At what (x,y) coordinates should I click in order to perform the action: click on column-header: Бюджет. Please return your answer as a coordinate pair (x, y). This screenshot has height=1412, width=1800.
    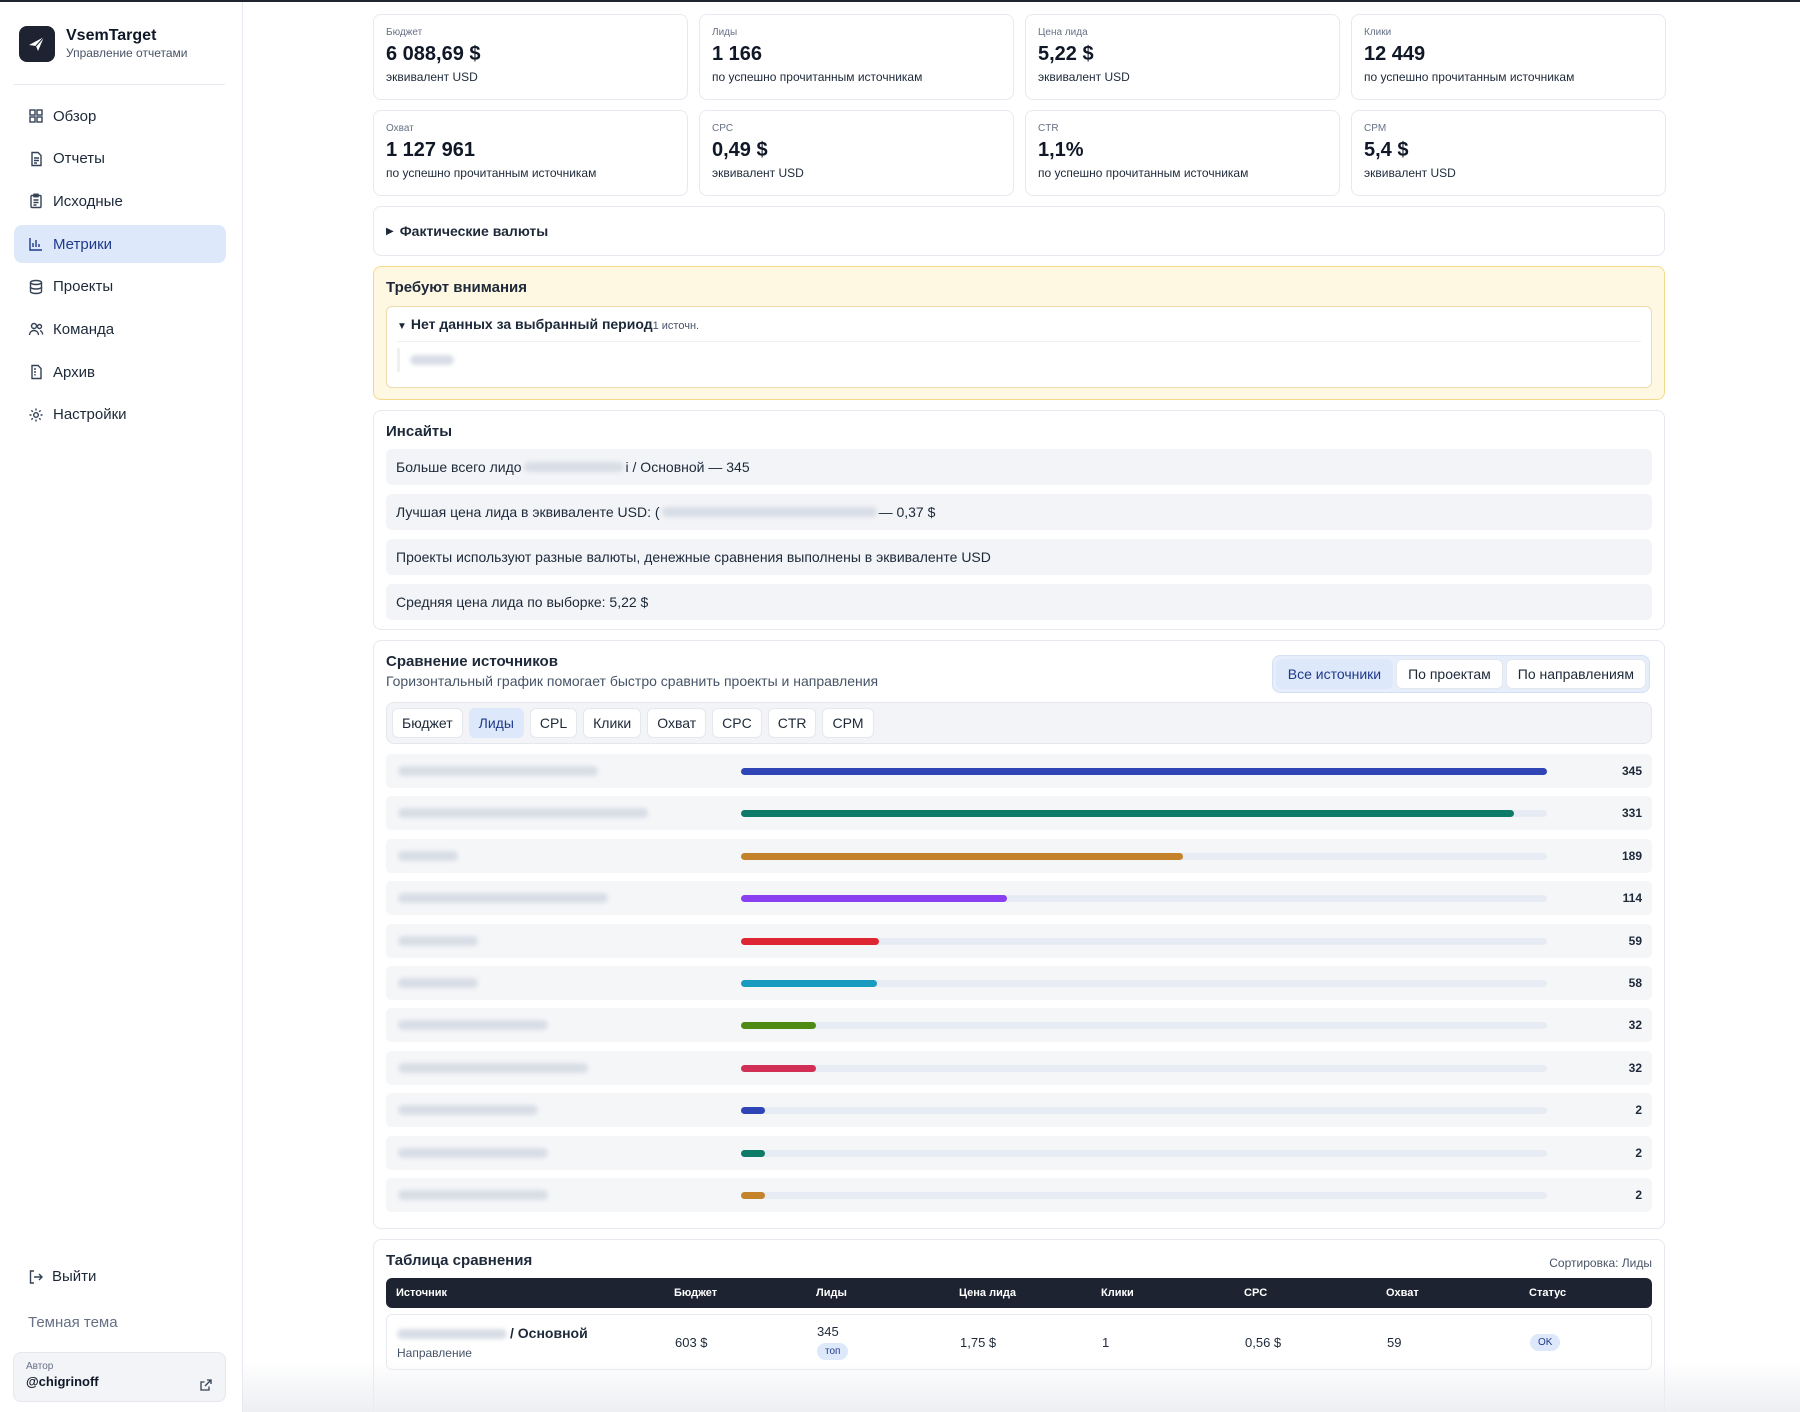
    Looking at the image, I should click on (696, 1293).